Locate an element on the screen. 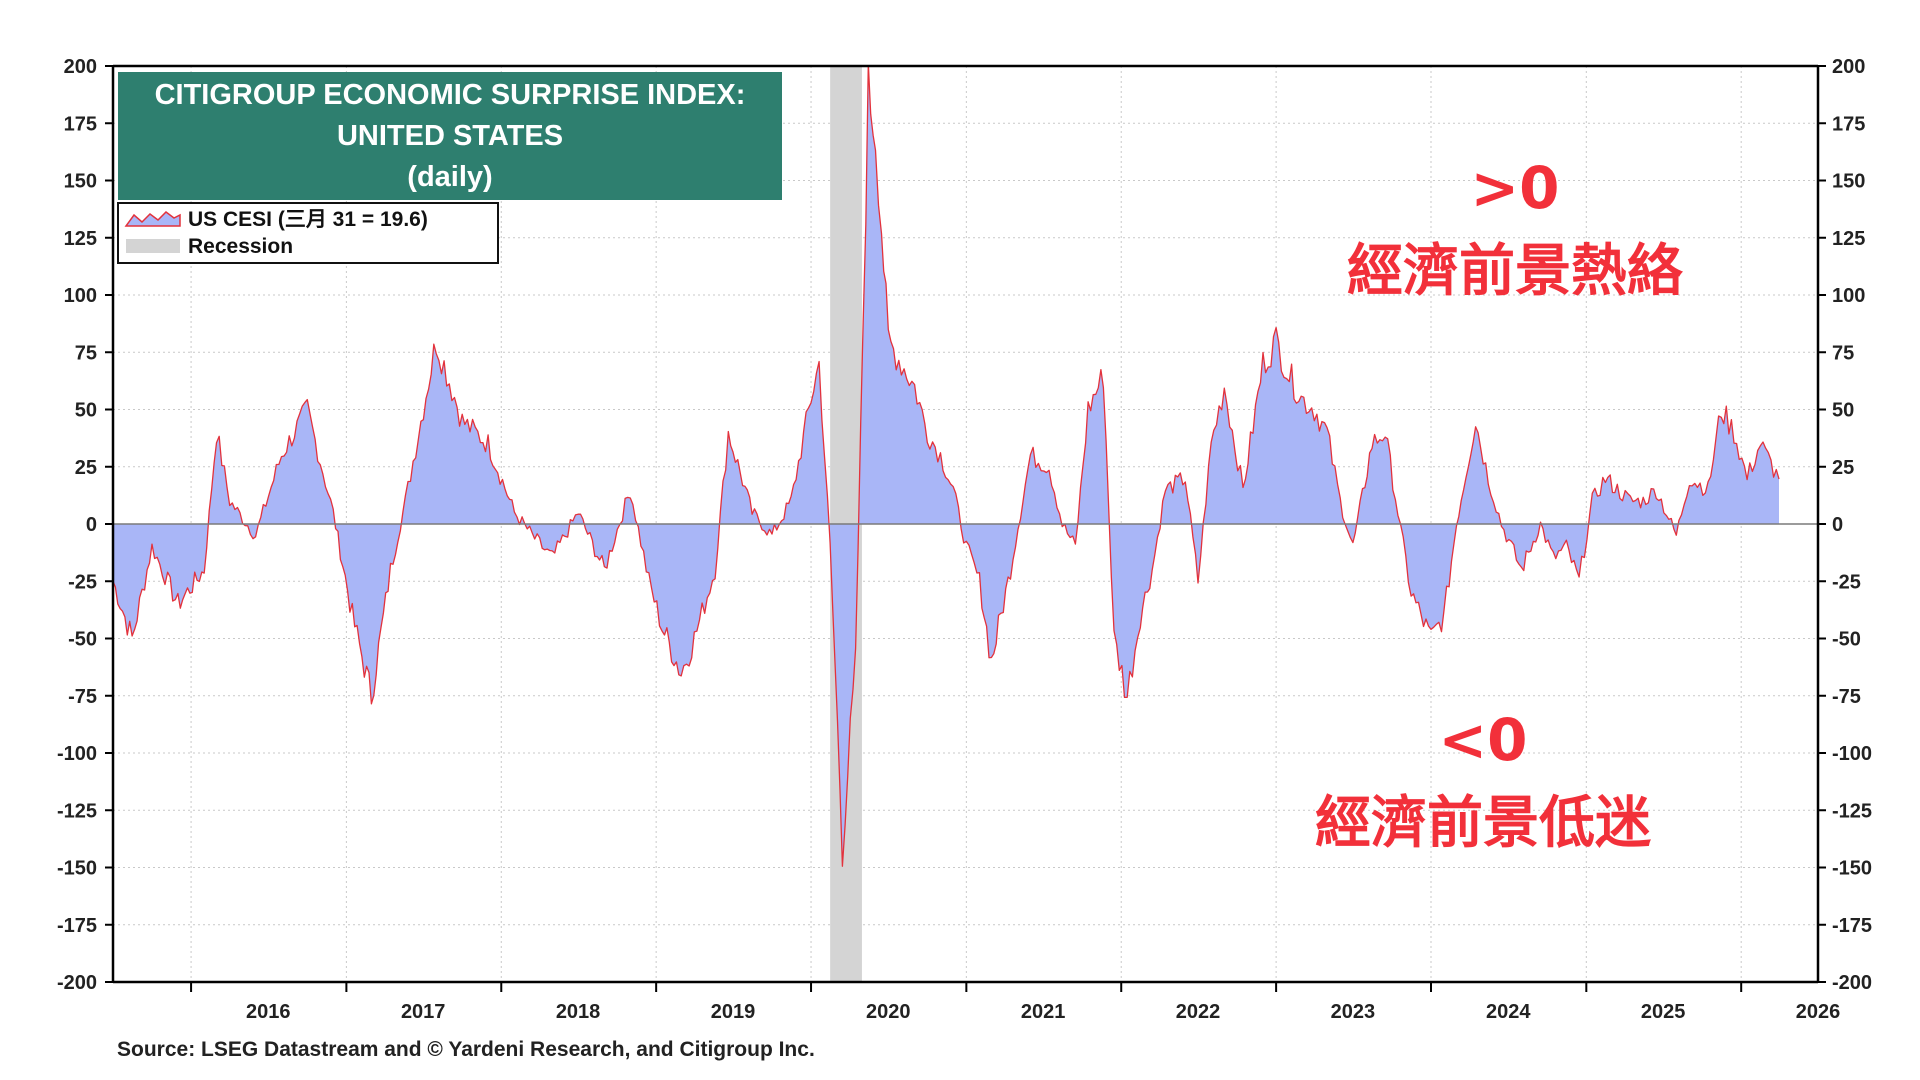 This screenshot has width=1920, height=1080. x-tick-label: 2025 is located at coordinates (1663, 1012).